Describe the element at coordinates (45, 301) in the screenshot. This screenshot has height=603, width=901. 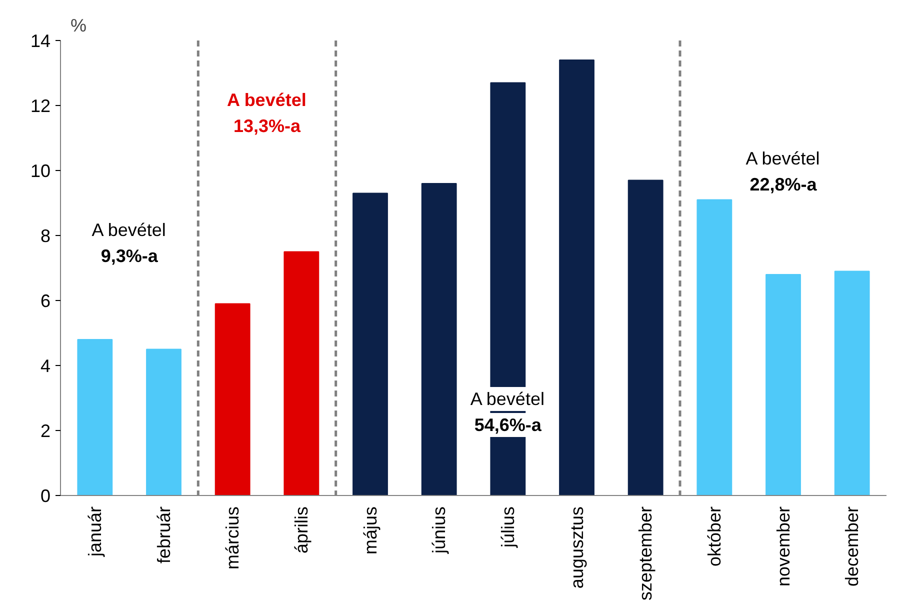
I see `y-tick-label: 6` at that location.